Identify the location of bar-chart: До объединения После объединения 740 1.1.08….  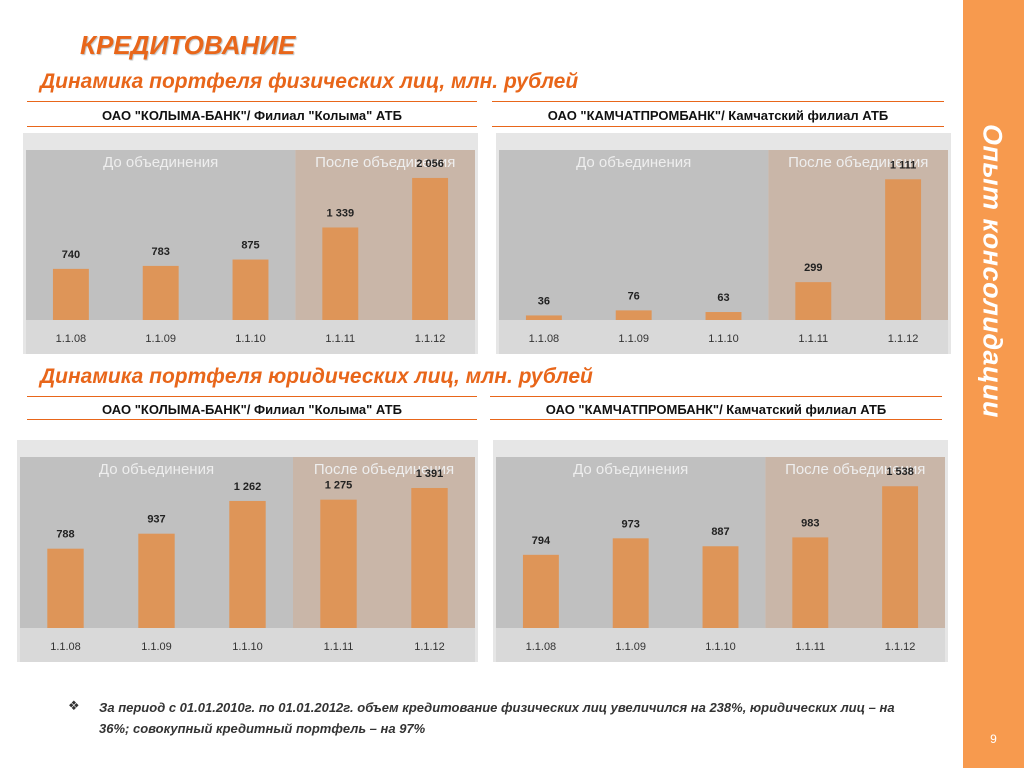
(250, 243).